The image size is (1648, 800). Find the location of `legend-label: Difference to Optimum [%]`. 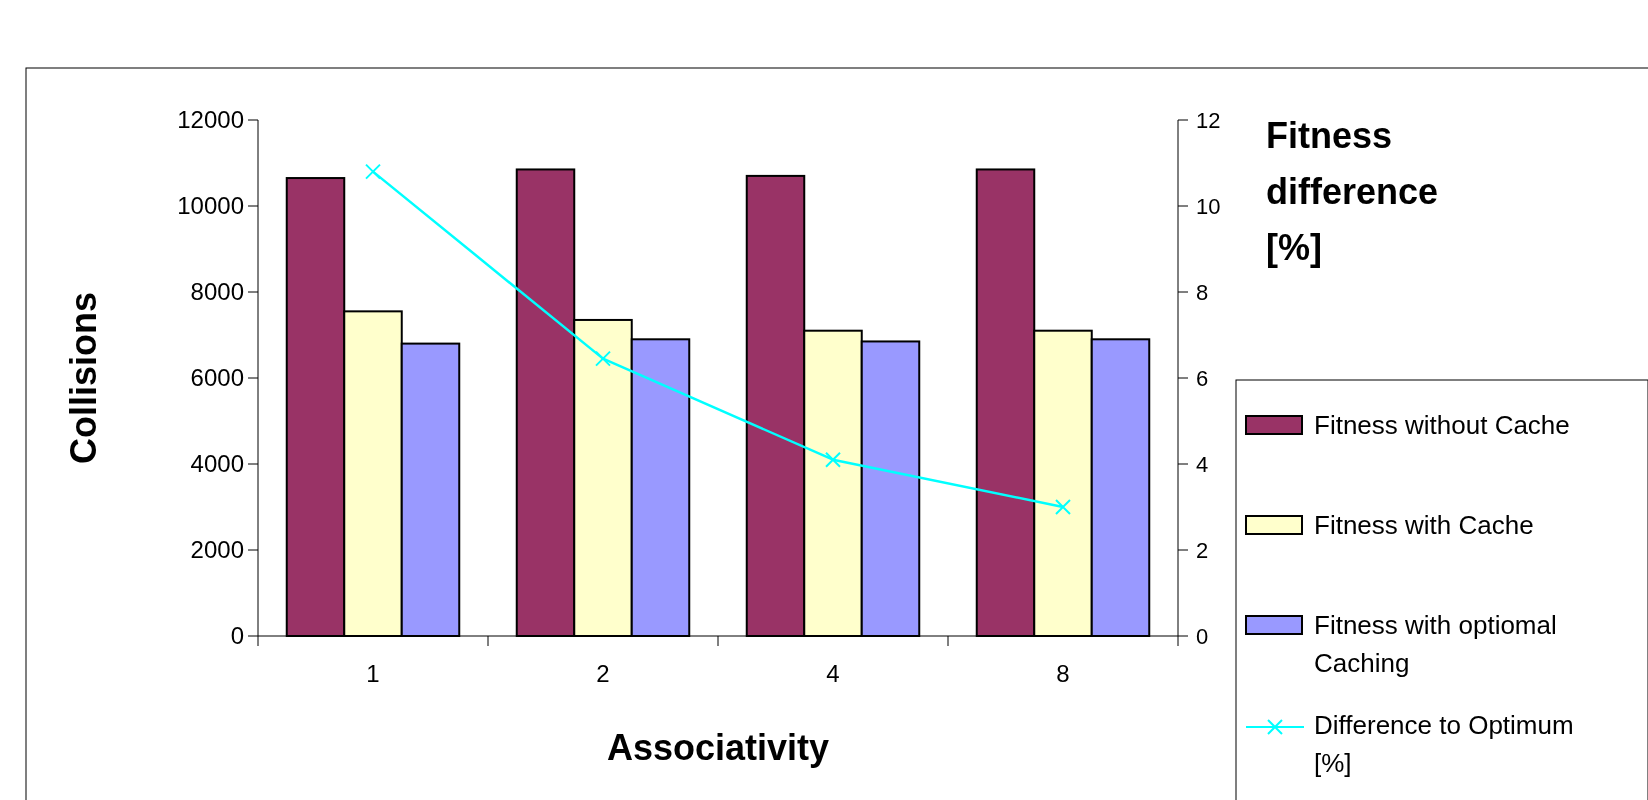

legend-label: Difference to Optimum [%] is located at coordinates (1444, 744).